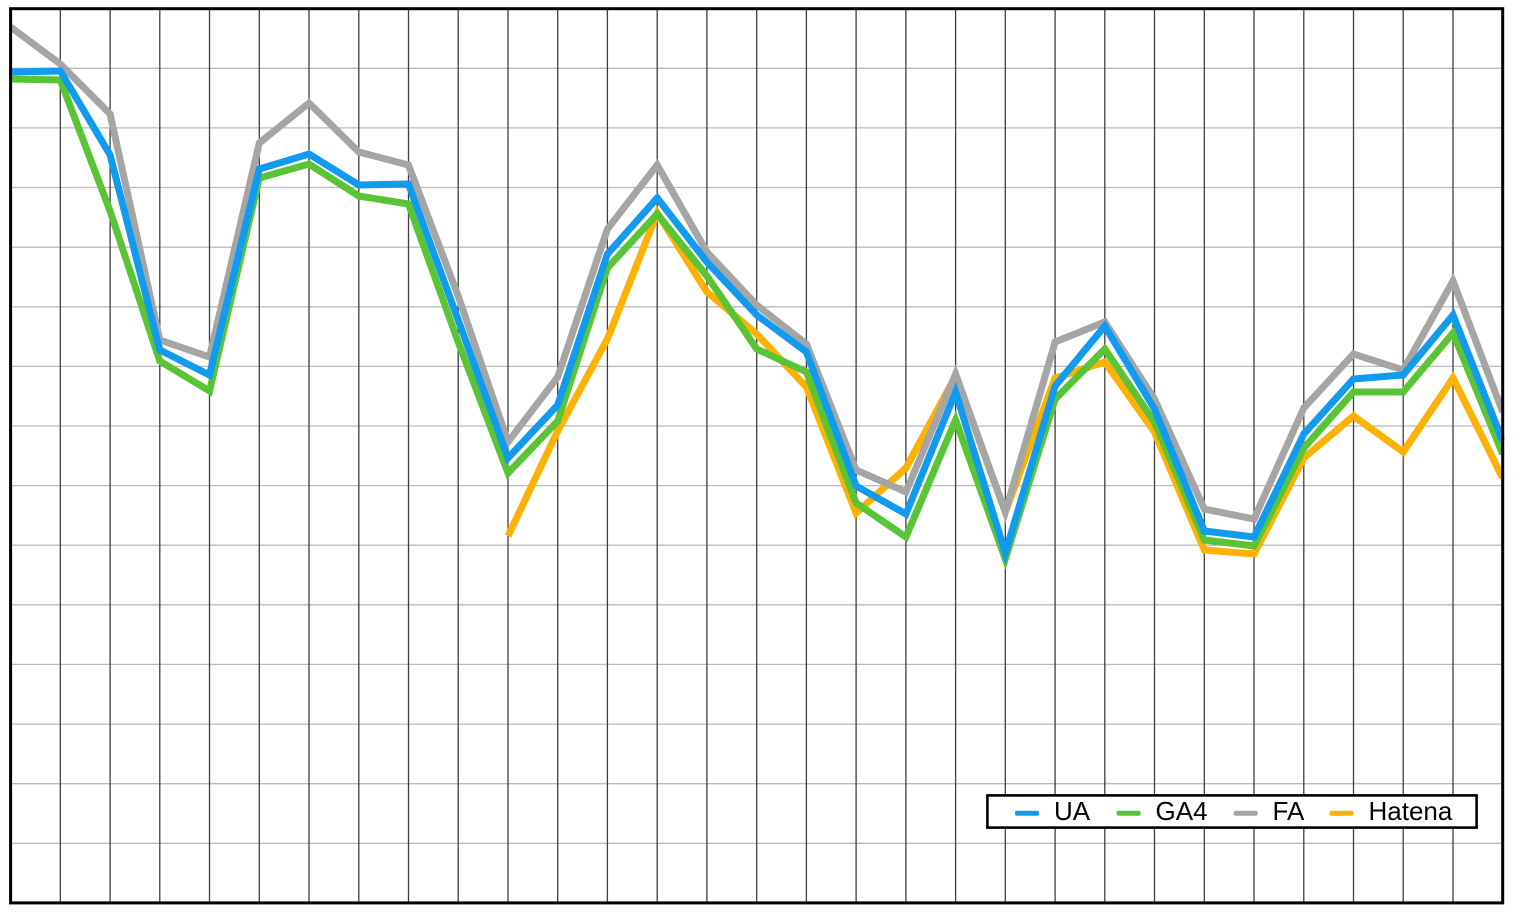  Describe the element at coordinates (1182, 811) in the screenshot. I see `svg-text: GA4` at that location.